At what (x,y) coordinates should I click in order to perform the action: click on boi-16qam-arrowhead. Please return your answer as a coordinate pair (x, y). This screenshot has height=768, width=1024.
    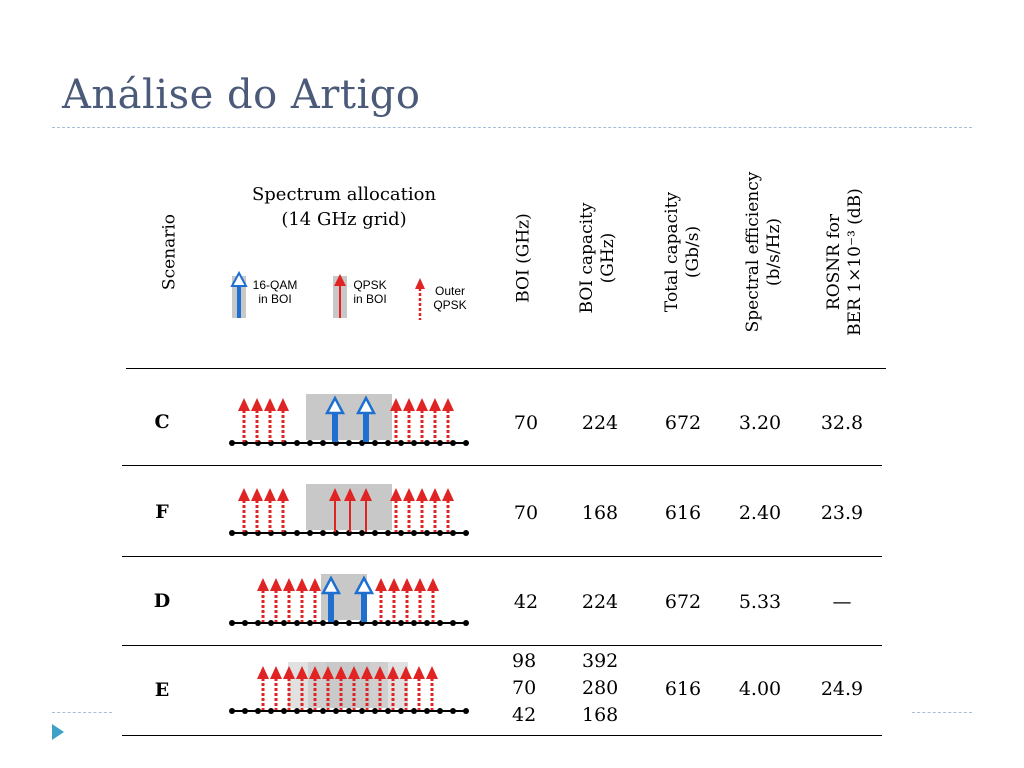
    Looking at the image, I should click on (366, 405).